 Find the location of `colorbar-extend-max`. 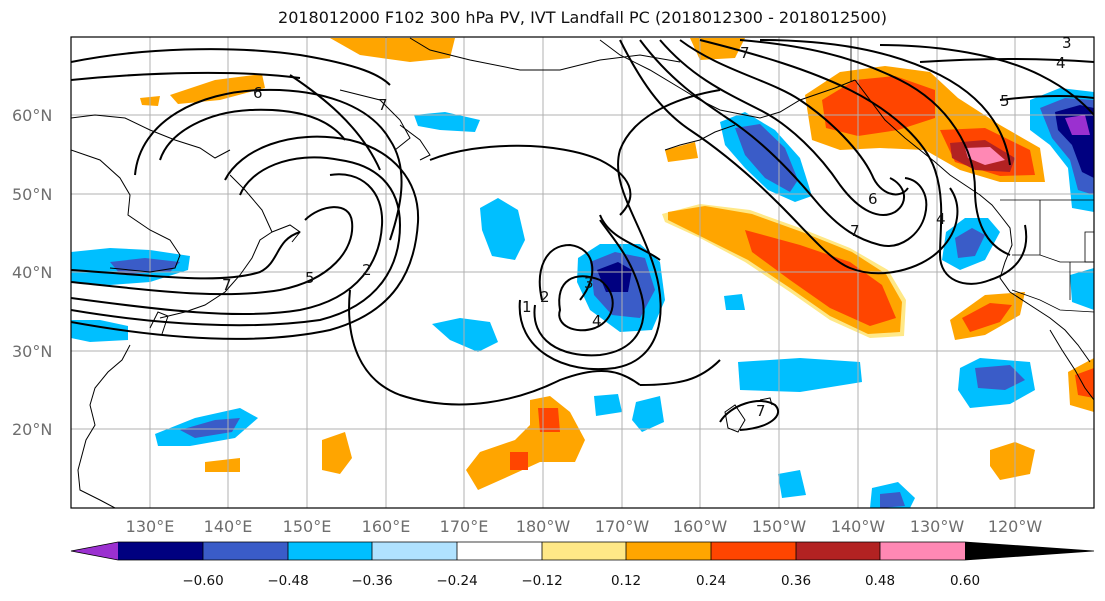

colorbar-extend-max is located at coordinates (1029, 551).